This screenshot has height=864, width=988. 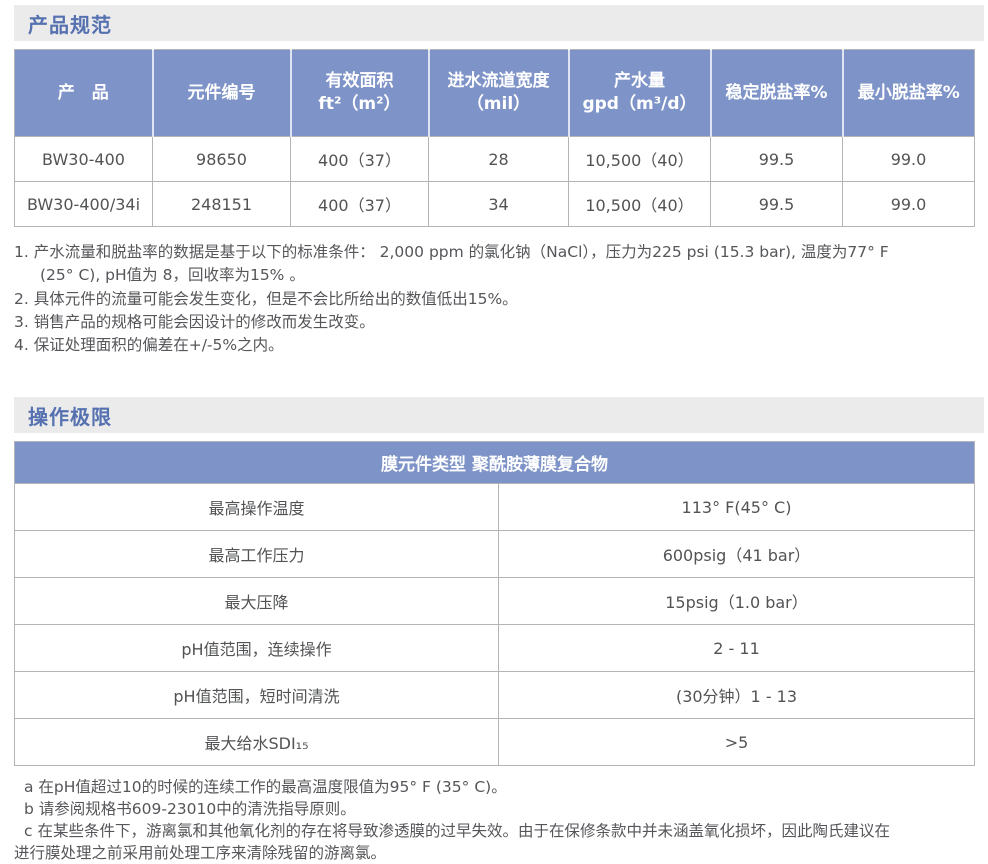 I want to click on spec-col-minimum-rejection: 最小脱盐率%, so click(x=908, y=93).